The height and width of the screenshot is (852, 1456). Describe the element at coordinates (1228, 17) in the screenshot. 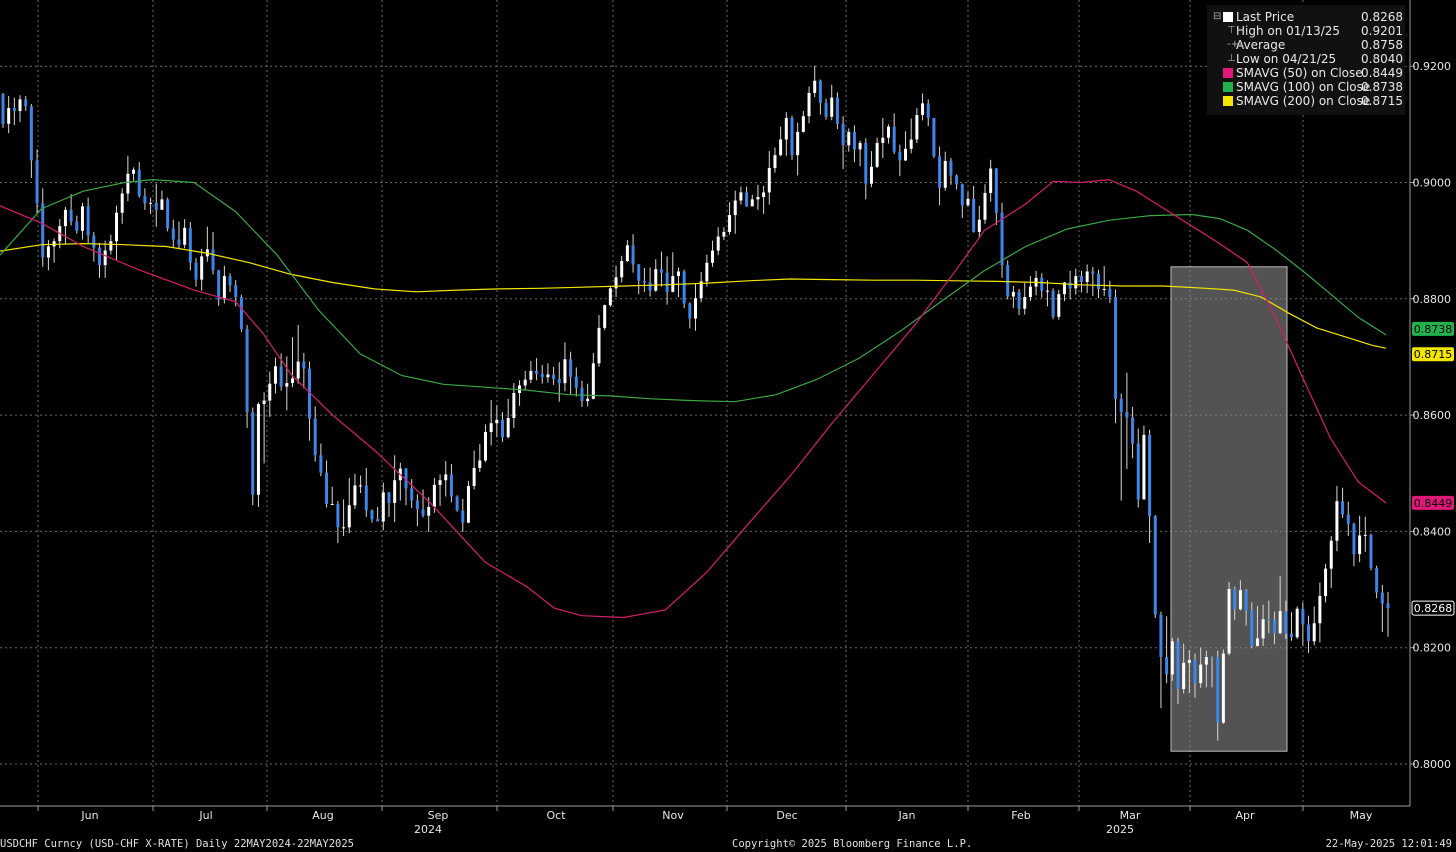

I see `legend-swatch-last-price` at that location.